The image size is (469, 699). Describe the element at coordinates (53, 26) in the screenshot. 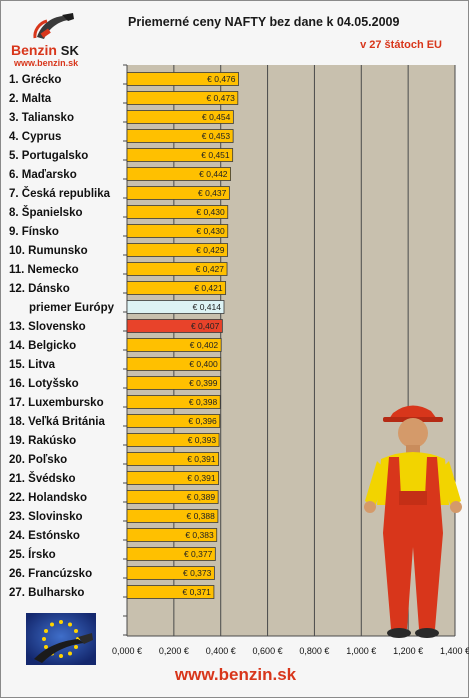

I see `fuel-nozzle-icon` at that location.